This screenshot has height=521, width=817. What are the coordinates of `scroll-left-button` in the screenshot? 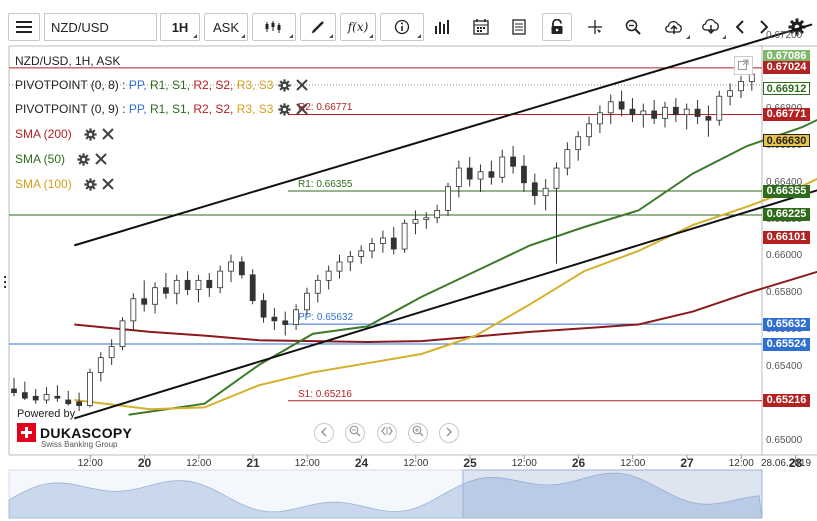 It's located at (740, 27).